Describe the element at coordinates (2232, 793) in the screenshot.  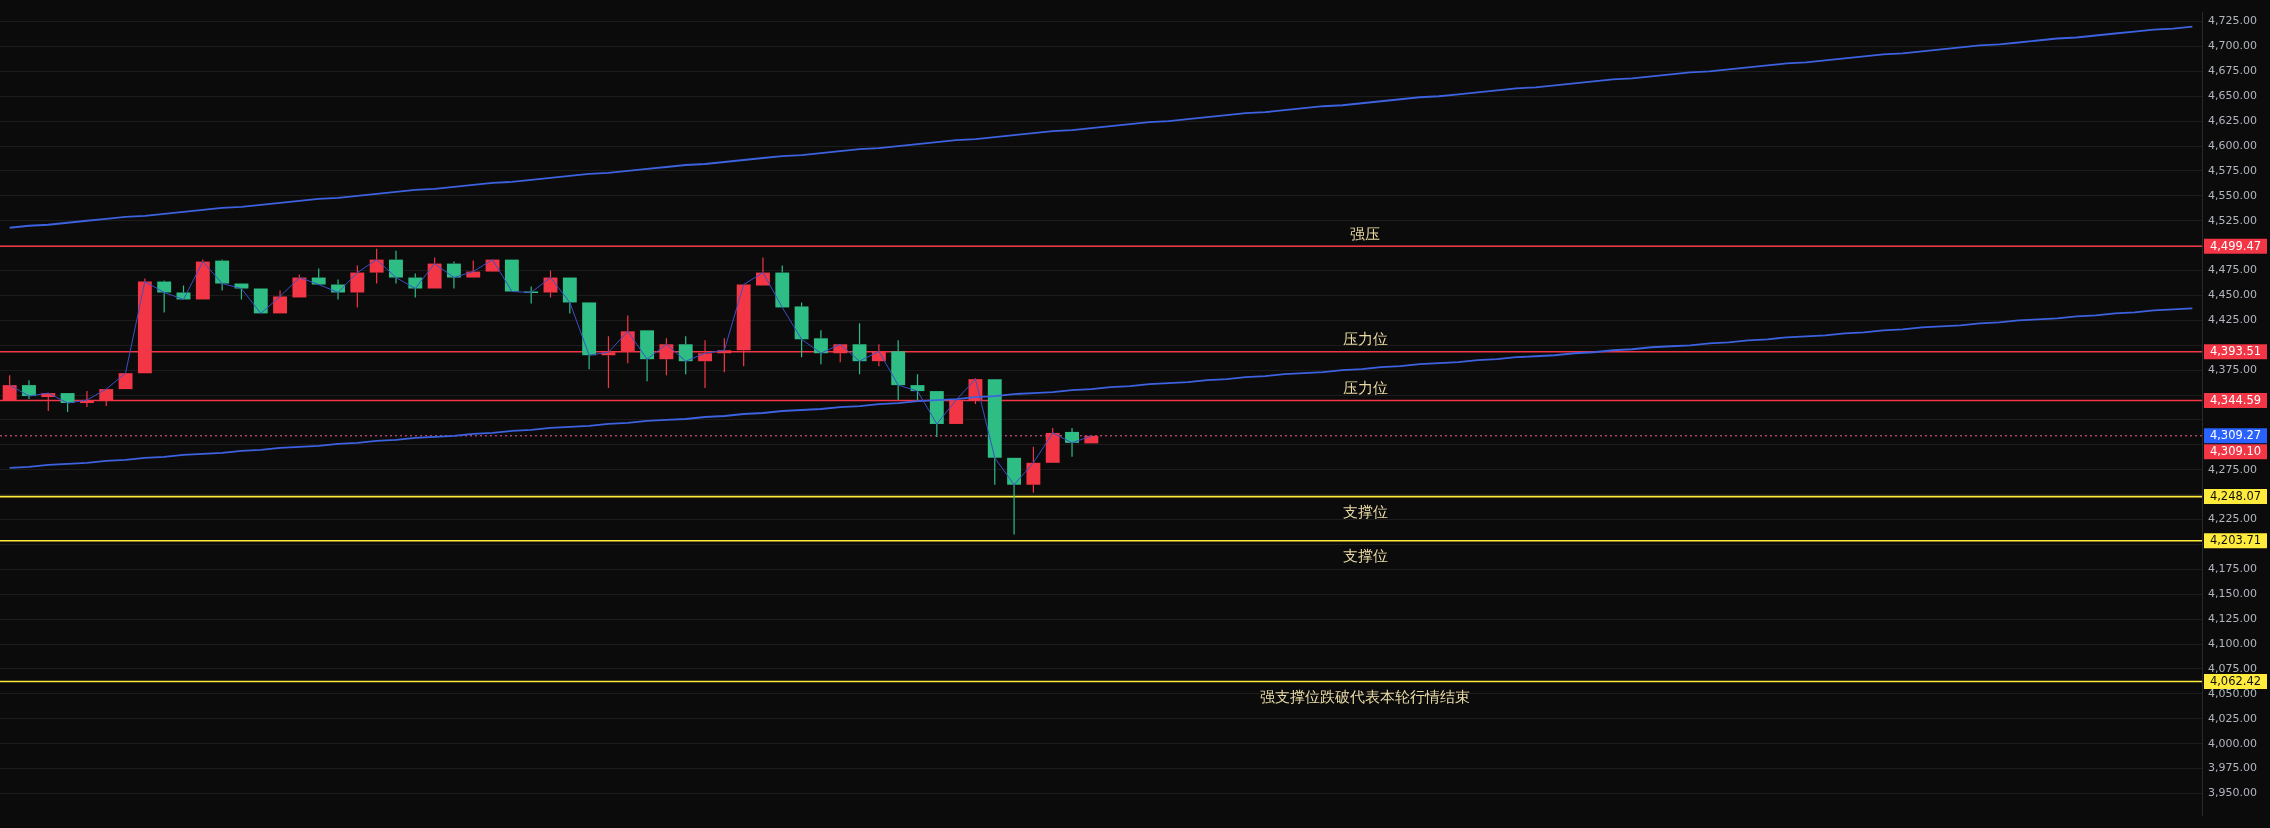
I see `y-tick-label: 3,950.00` at that location.